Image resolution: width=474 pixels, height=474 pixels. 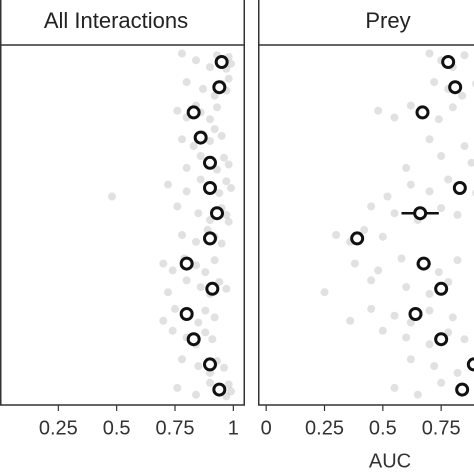 What do you see at coordinates (390, 461) in the screenshot?
I see `x-axis-label: AUC` at bounding box center [390, 461].